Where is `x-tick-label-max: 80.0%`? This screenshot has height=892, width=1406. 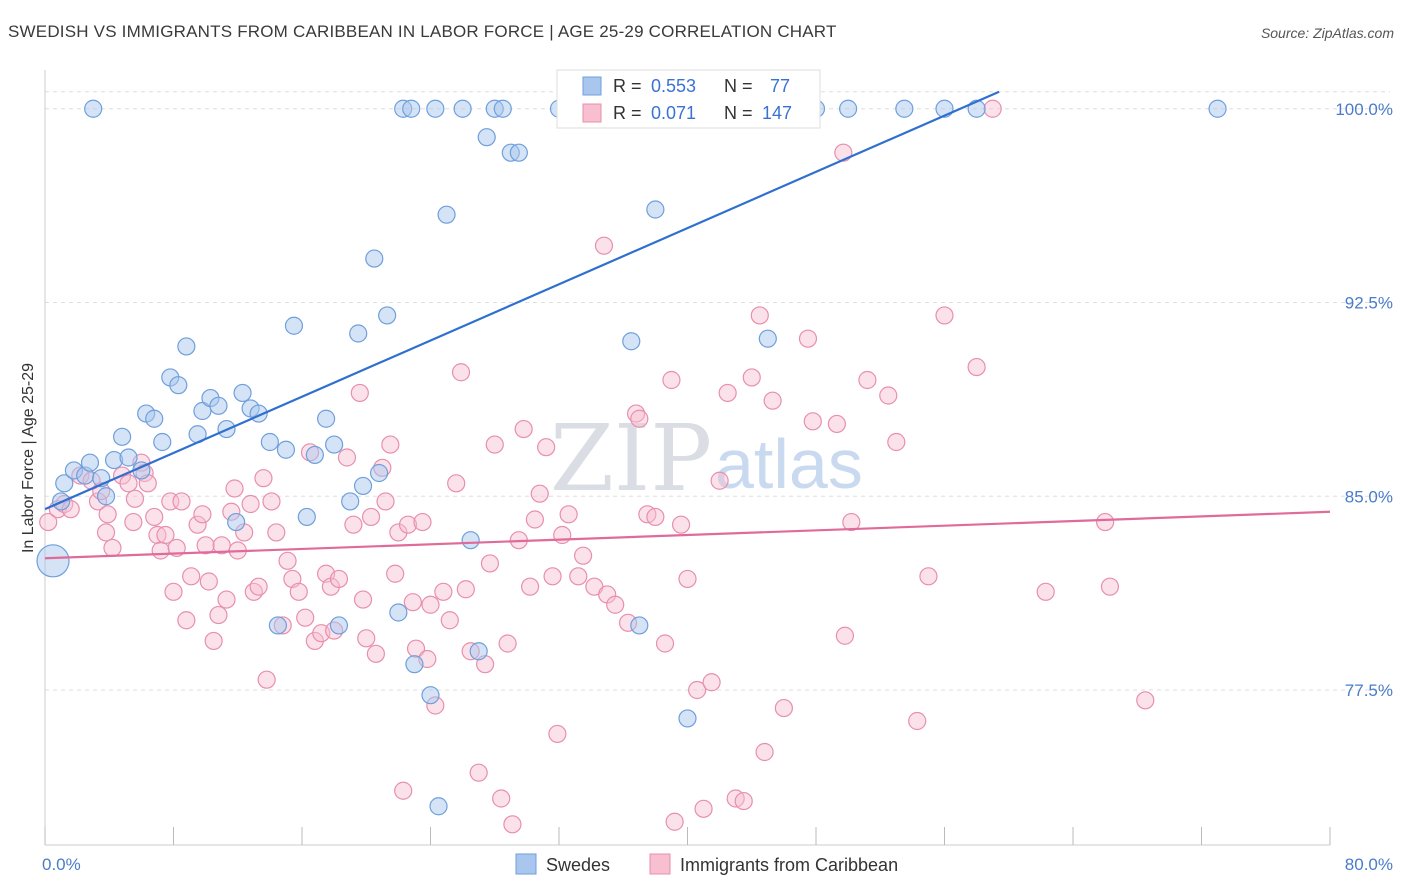 x-tick-label-max: 80.0% is located at coordinates (1369, 864).